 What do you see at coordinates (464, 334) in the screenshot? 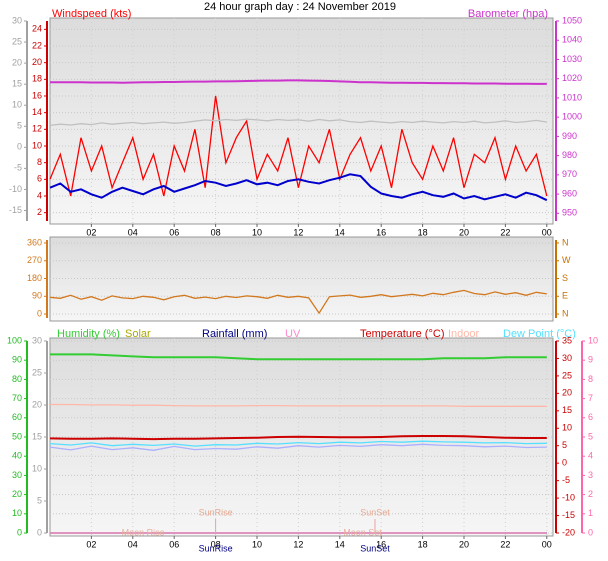
I see `legend-entry: Indoor` at bounding box center [464, 334].